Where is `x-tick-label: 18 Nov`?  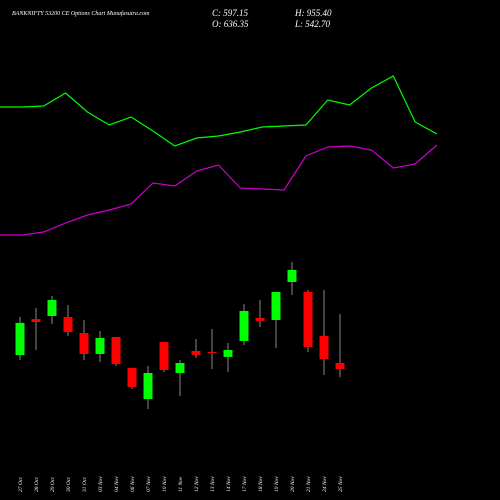
x-tick-label: 18 Nov is located at coordinates (261, 484).